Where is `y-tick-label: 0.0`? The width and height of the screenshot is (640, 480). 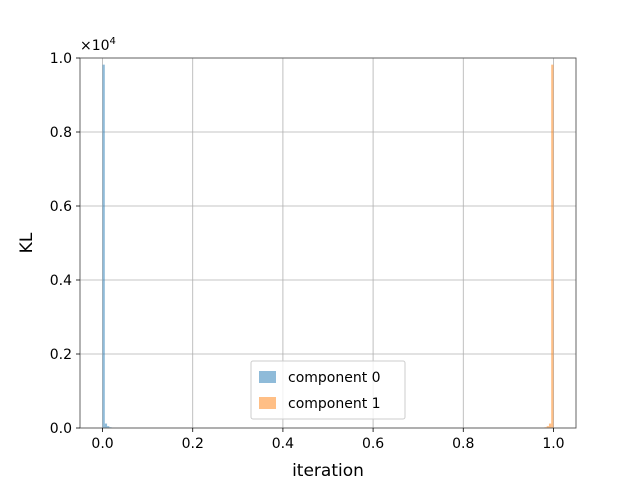 y-tick-label: 0.0 is located at coordinates (61, 429).